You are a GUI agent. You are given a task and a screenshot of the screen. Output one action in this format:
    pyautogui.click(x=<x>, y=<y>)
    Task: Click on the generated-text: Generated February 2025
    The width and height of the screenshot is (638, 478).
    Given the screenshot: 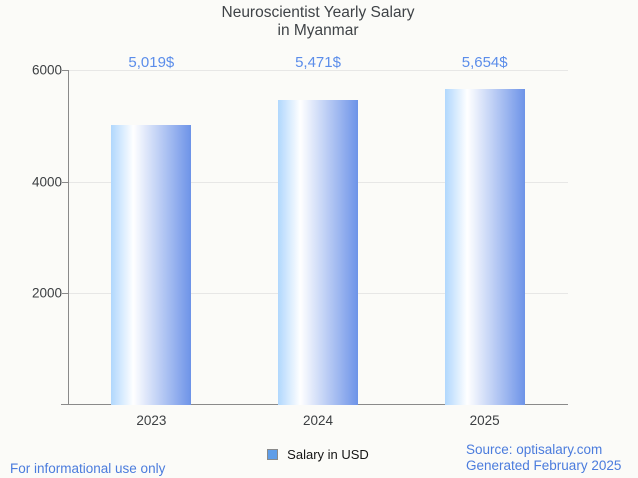 What is the action you would take?
    pyautogui.click(x=544, y=465)
    